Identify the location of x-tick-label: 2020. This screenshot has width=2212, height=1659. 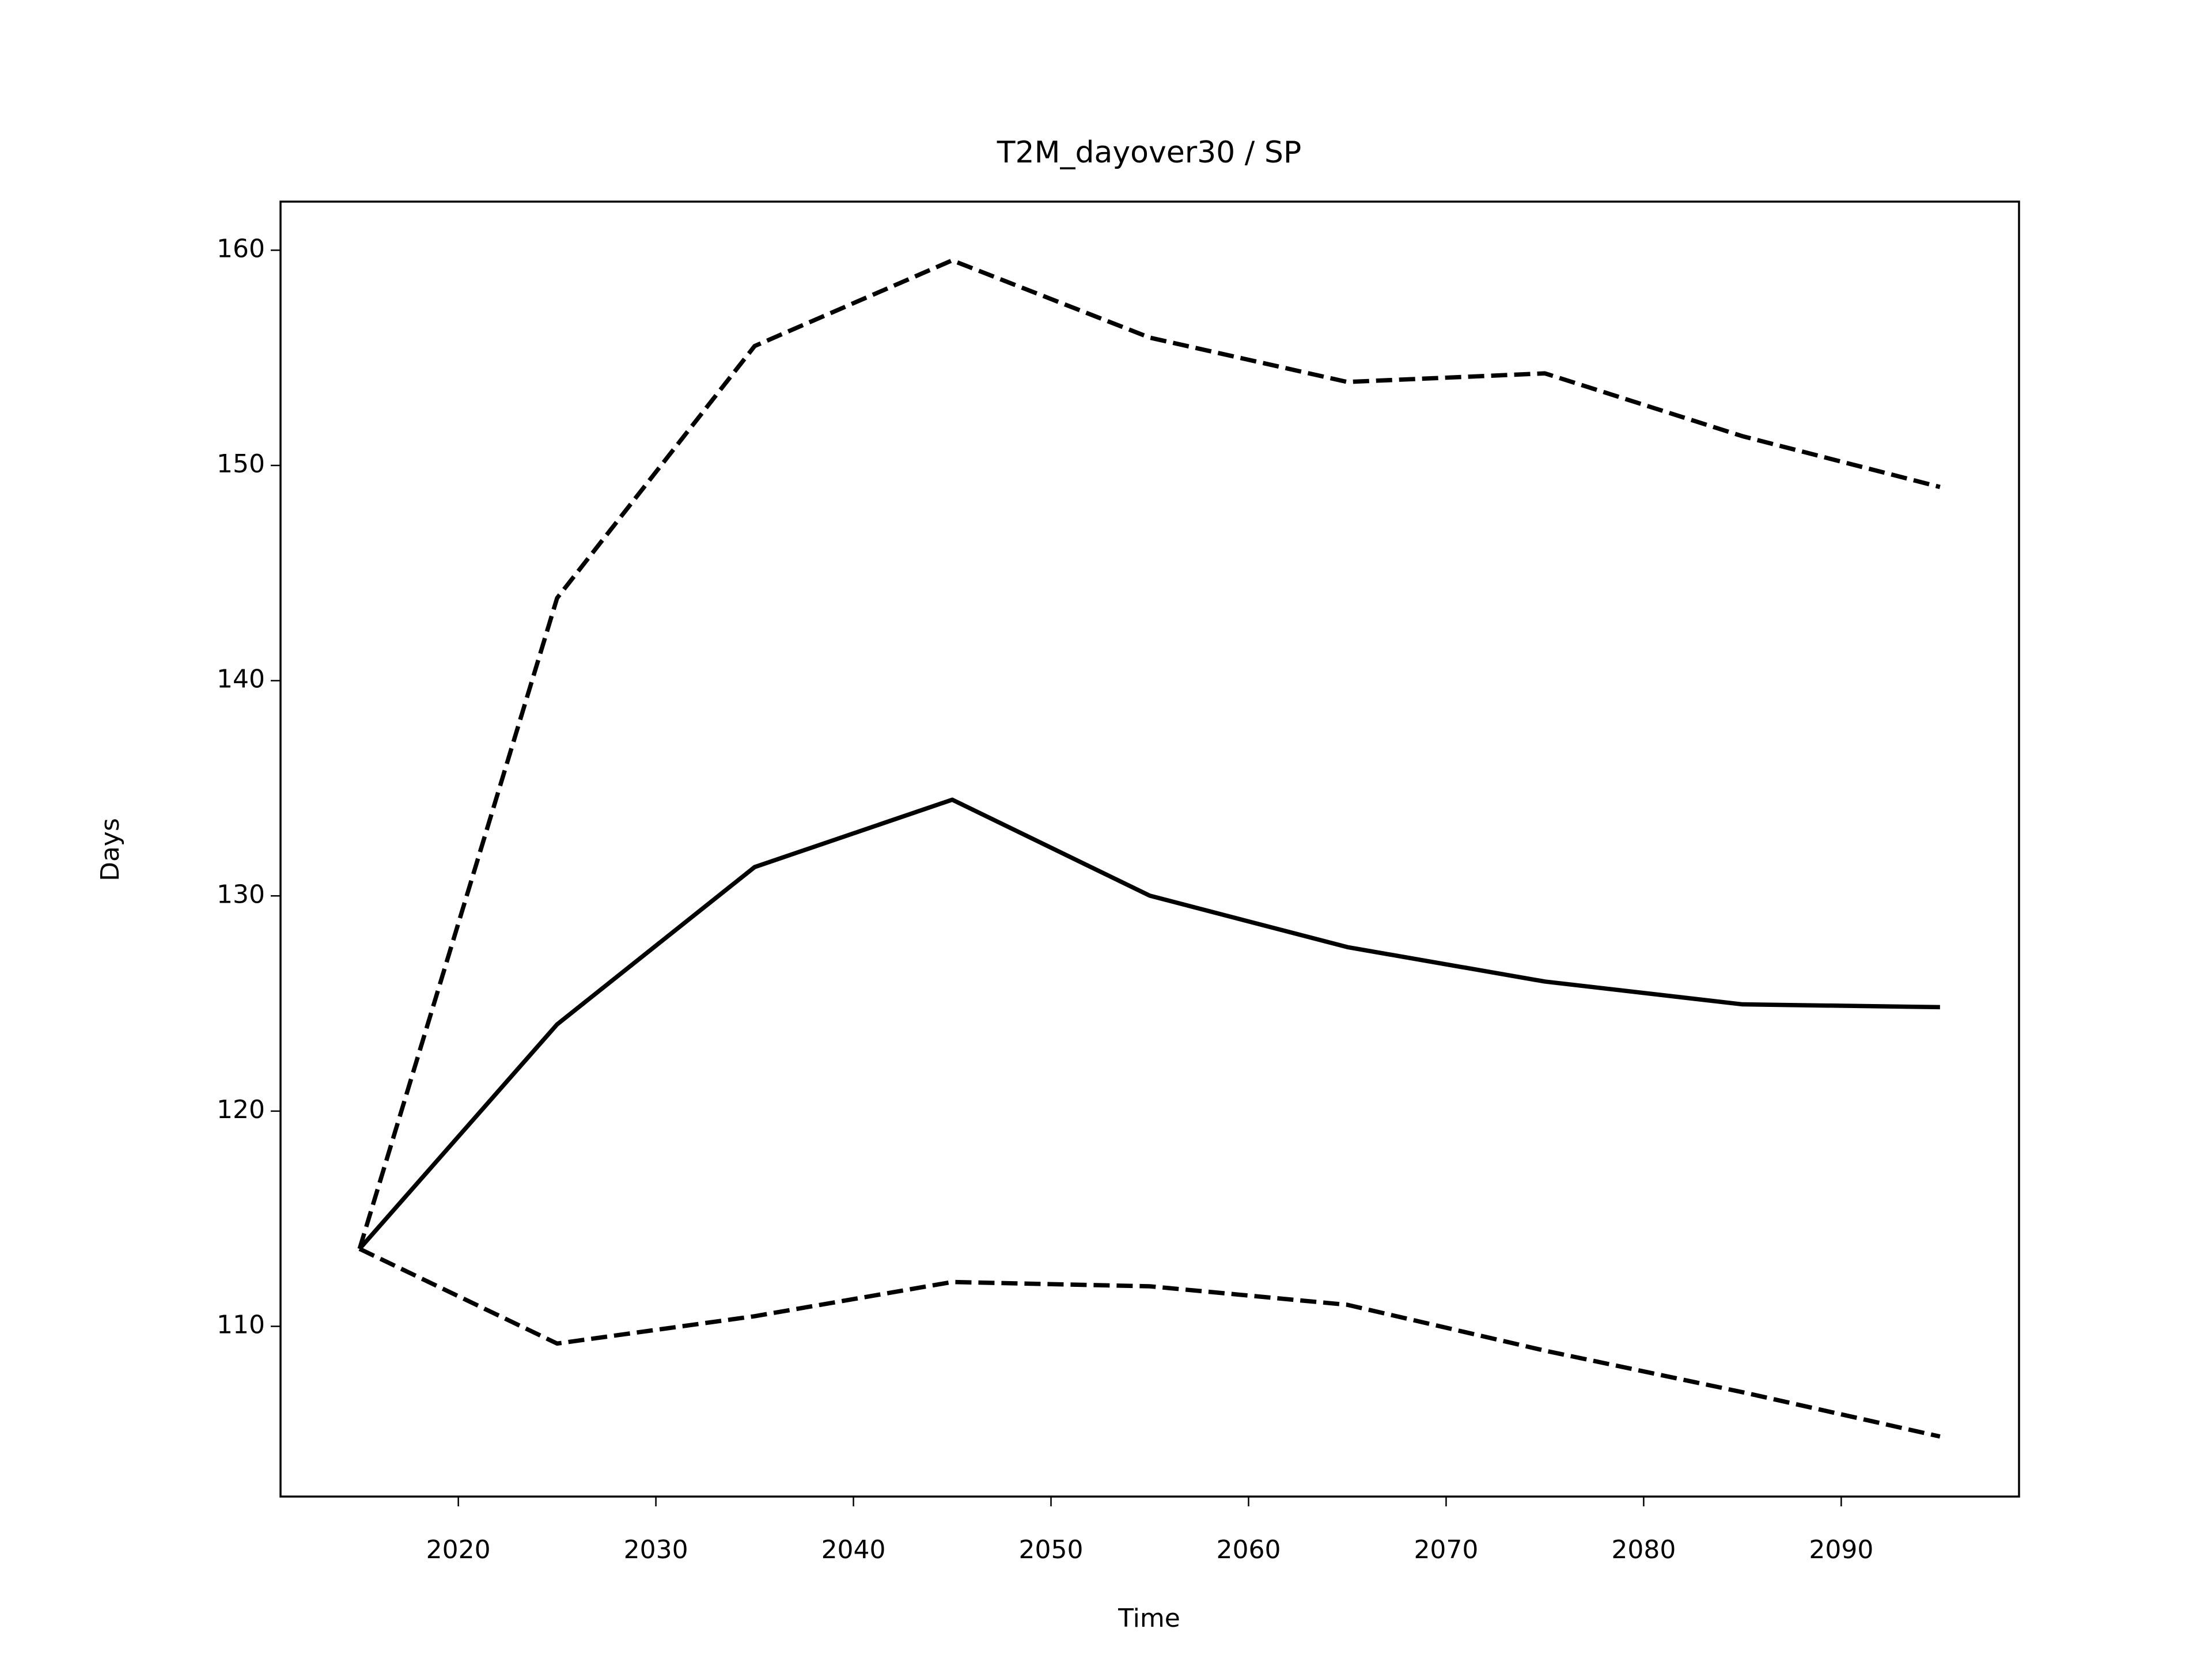
(458, 1550).